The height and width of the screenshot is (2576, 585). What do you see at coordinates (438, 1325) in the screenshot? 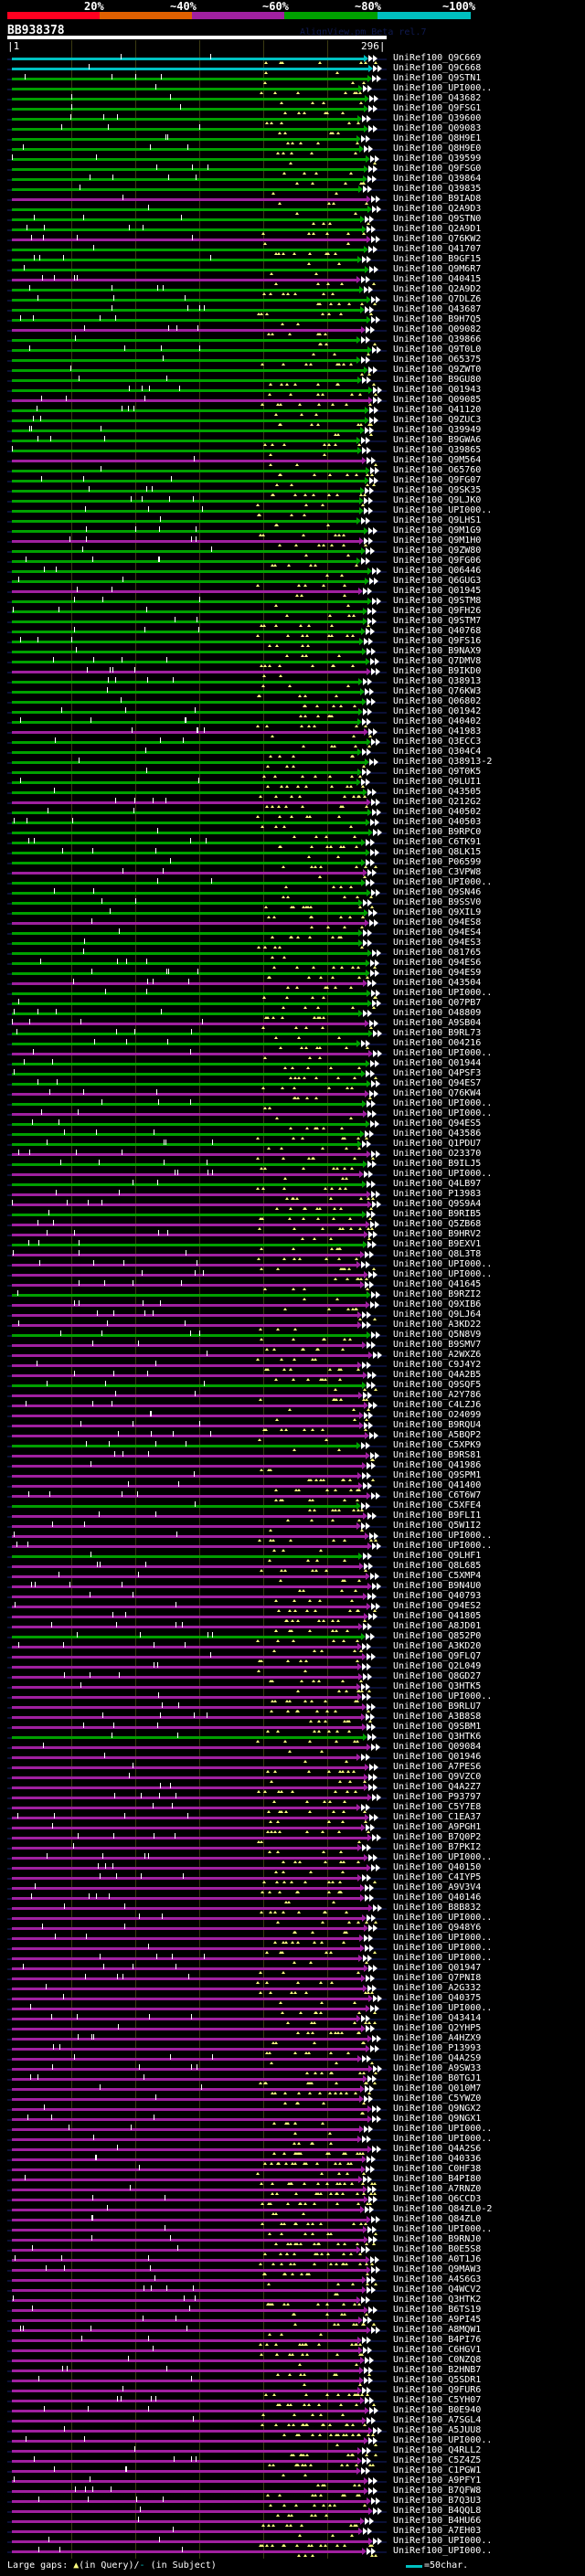
I see `hit-label: UniRef100_A3KD22` at bounding box center [438, 1325].